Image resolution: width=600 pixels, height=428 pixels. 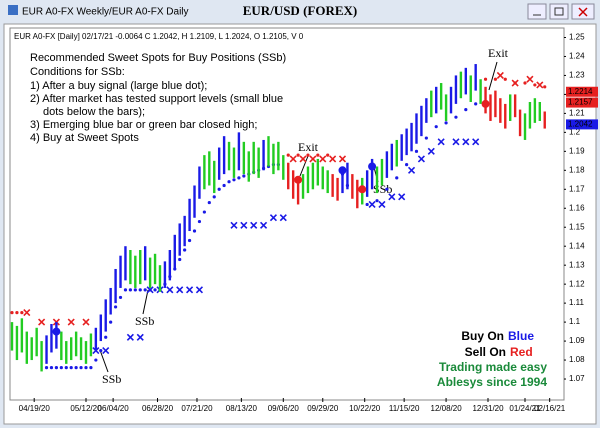 I want to click on y-tick-label: 1.1, so click(x=575, y=321).